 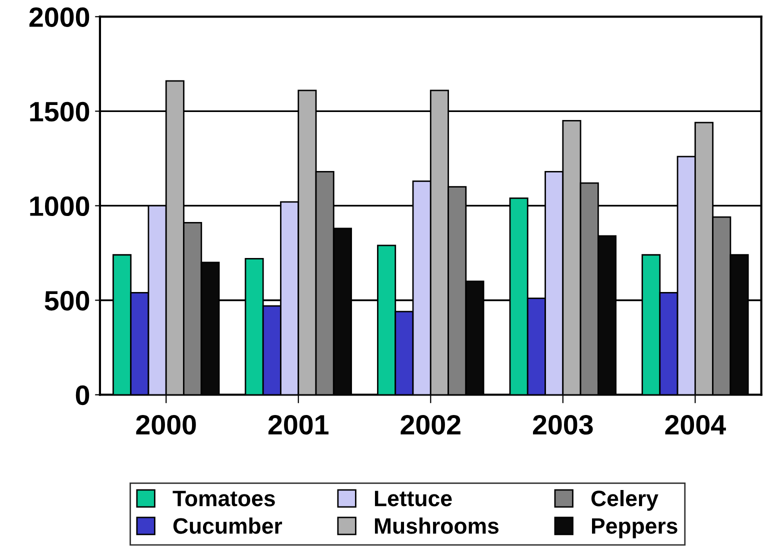 I want to click on legend-label: Tomatoes, so click(x=223, y=498).